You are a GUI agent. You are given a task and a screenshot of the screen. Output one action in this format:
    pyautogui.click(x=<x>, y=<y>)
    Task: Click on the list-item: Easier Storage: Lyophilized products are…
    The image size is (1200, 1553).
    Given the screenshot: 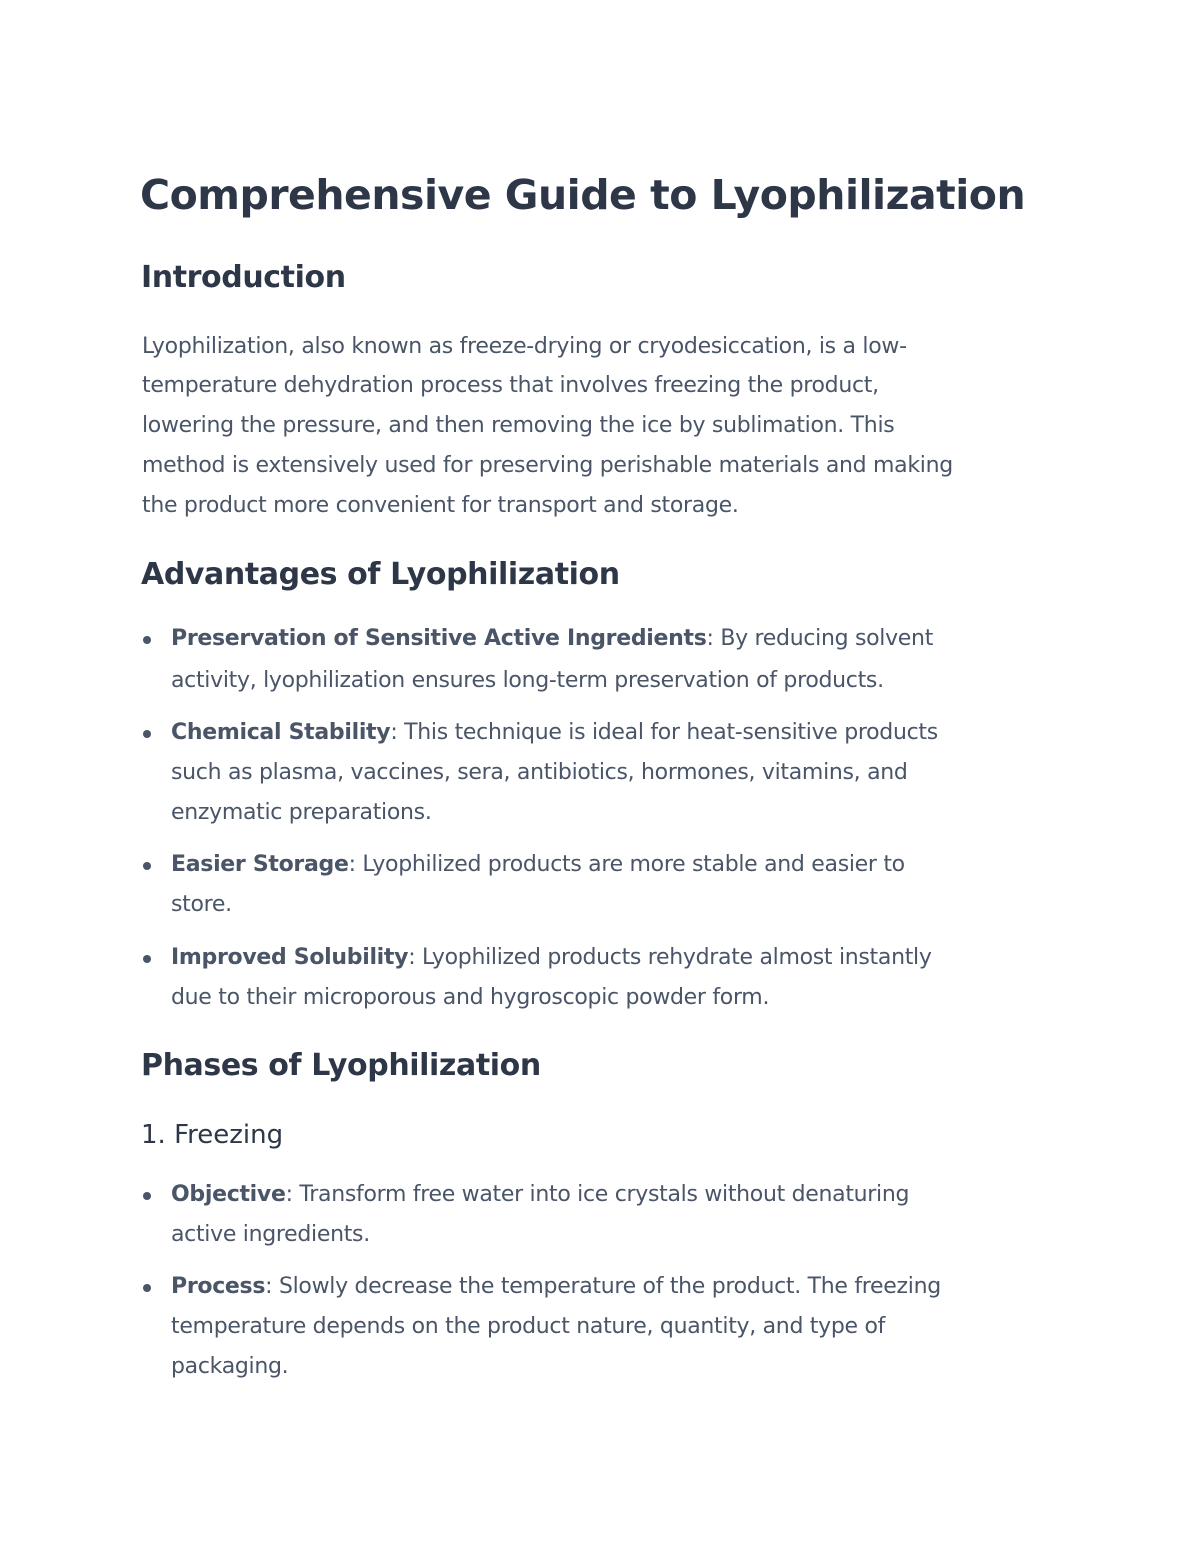 What is the action you would take?
    pyautogui.click(x=538, y=865)
    